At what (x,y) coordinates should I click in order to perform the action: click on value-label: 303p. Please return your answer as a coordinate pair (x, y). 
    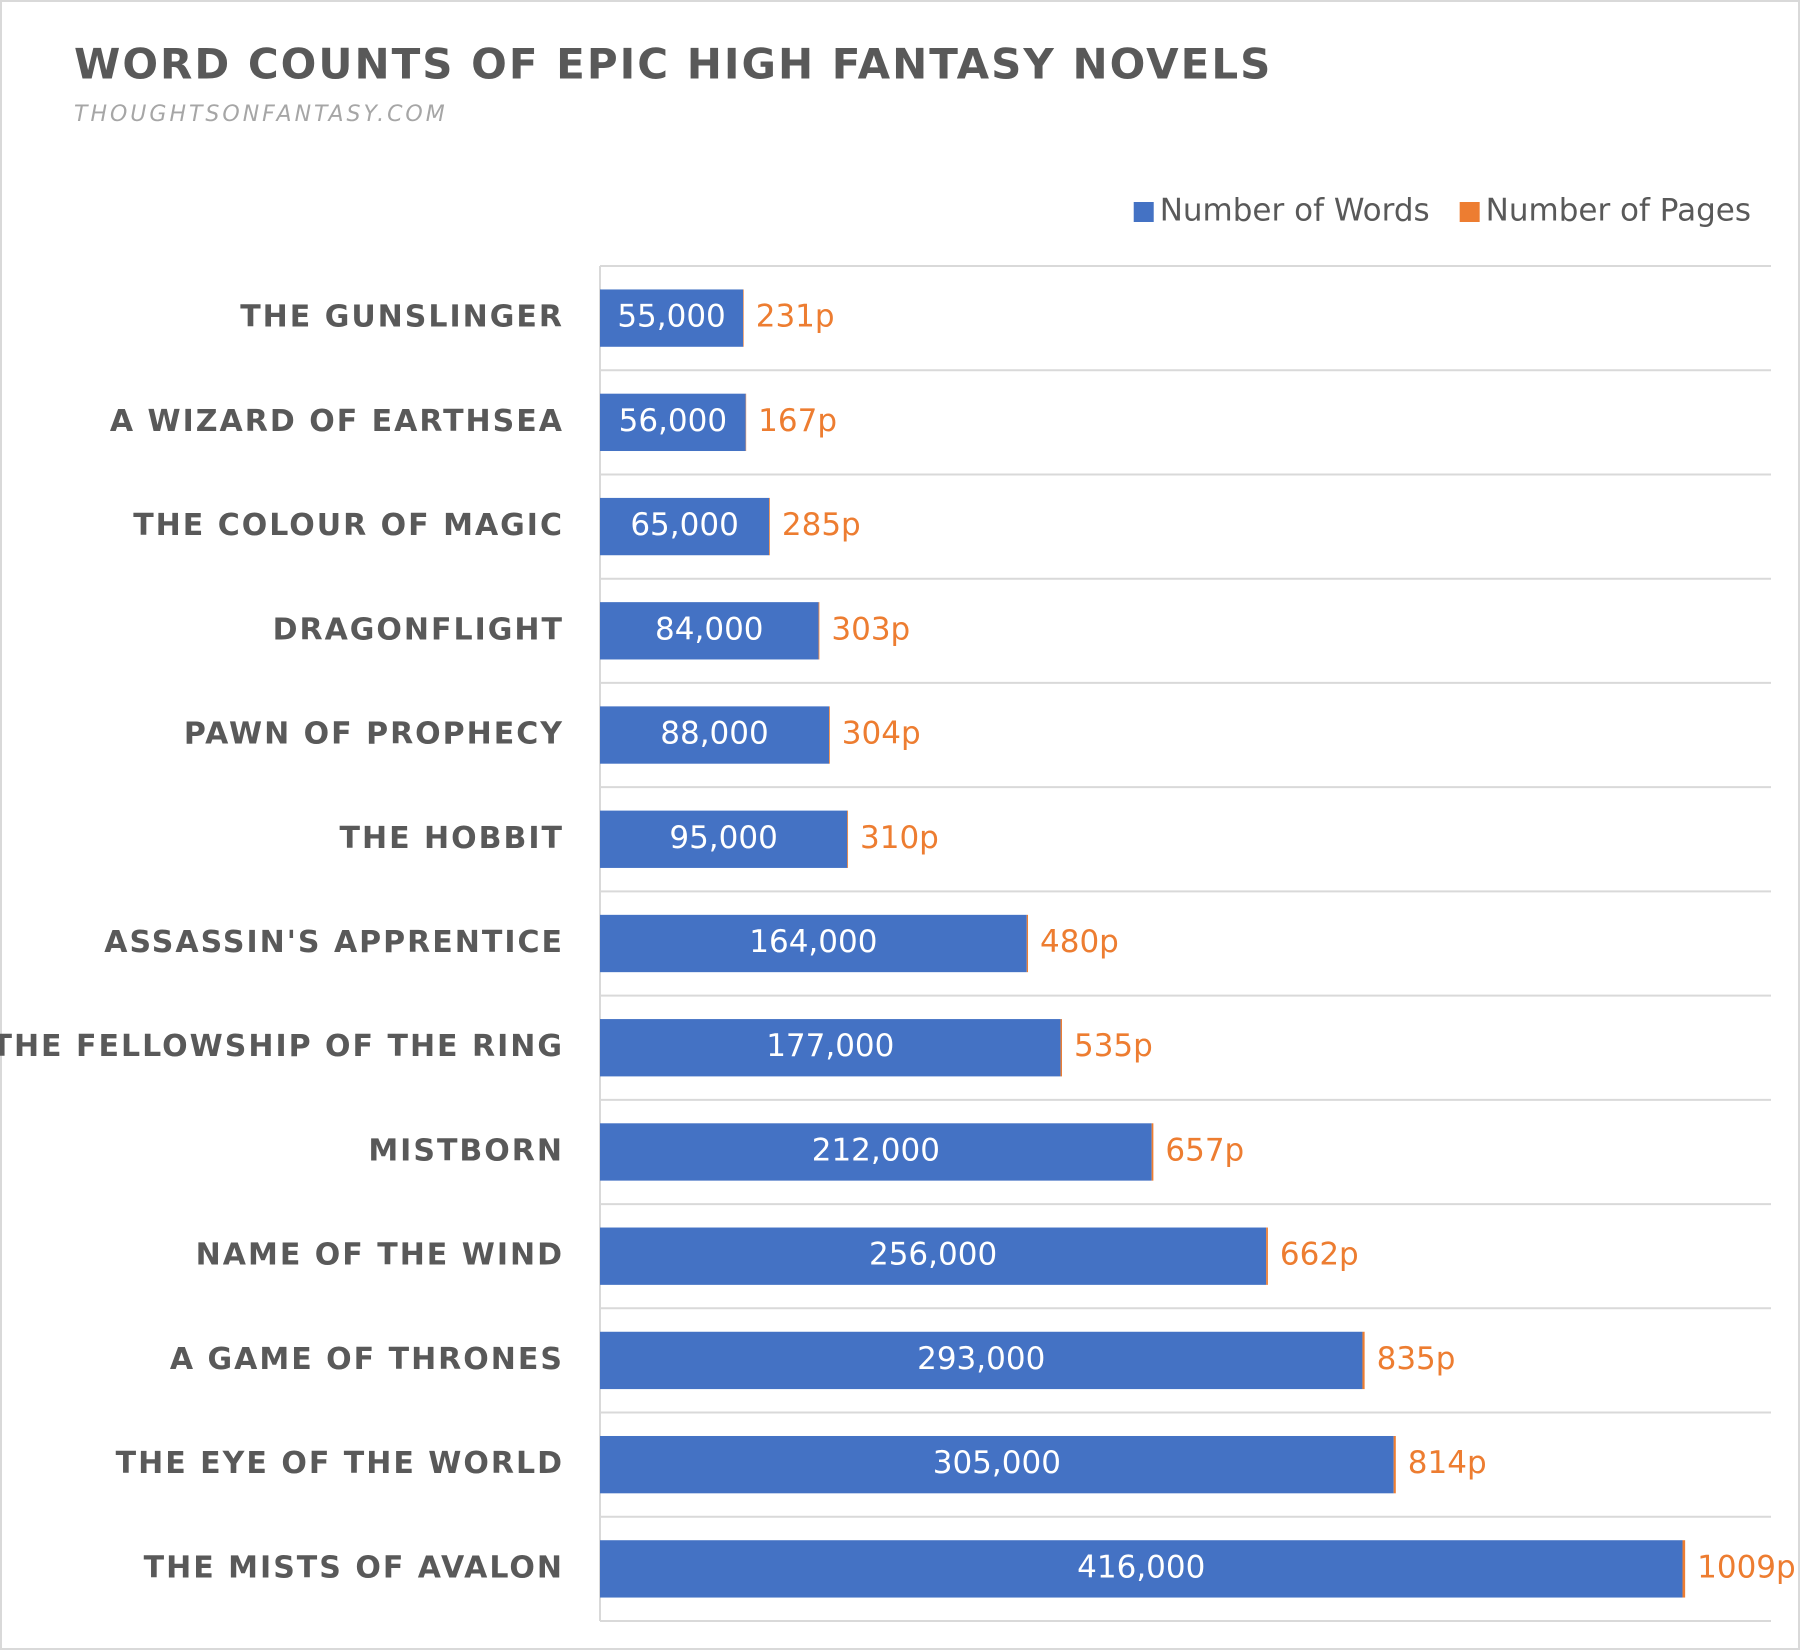
    Looking at the image, I should click on (870, 629).